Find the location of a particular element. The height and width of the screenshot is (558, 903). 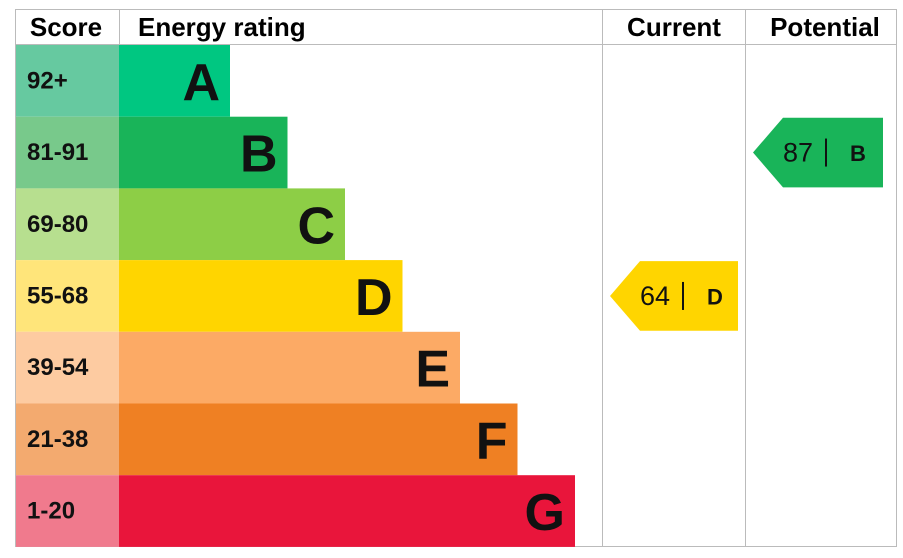

header-current: Current is located at coordinates (674, 27).